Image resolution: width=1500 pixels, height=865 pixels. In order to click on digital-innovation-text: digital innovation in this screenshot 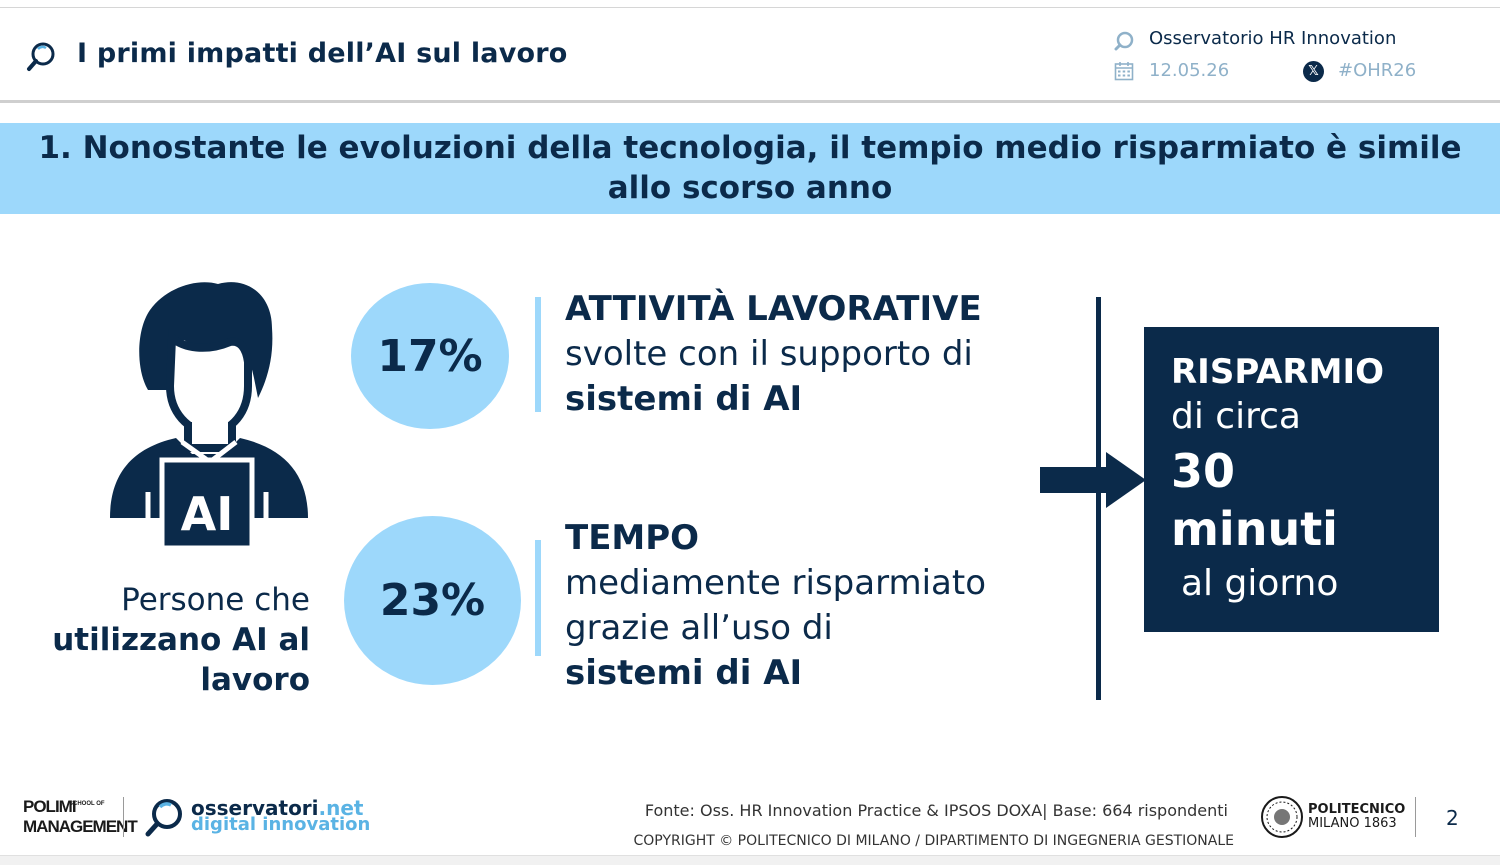, I will do `click(281, 824)`.